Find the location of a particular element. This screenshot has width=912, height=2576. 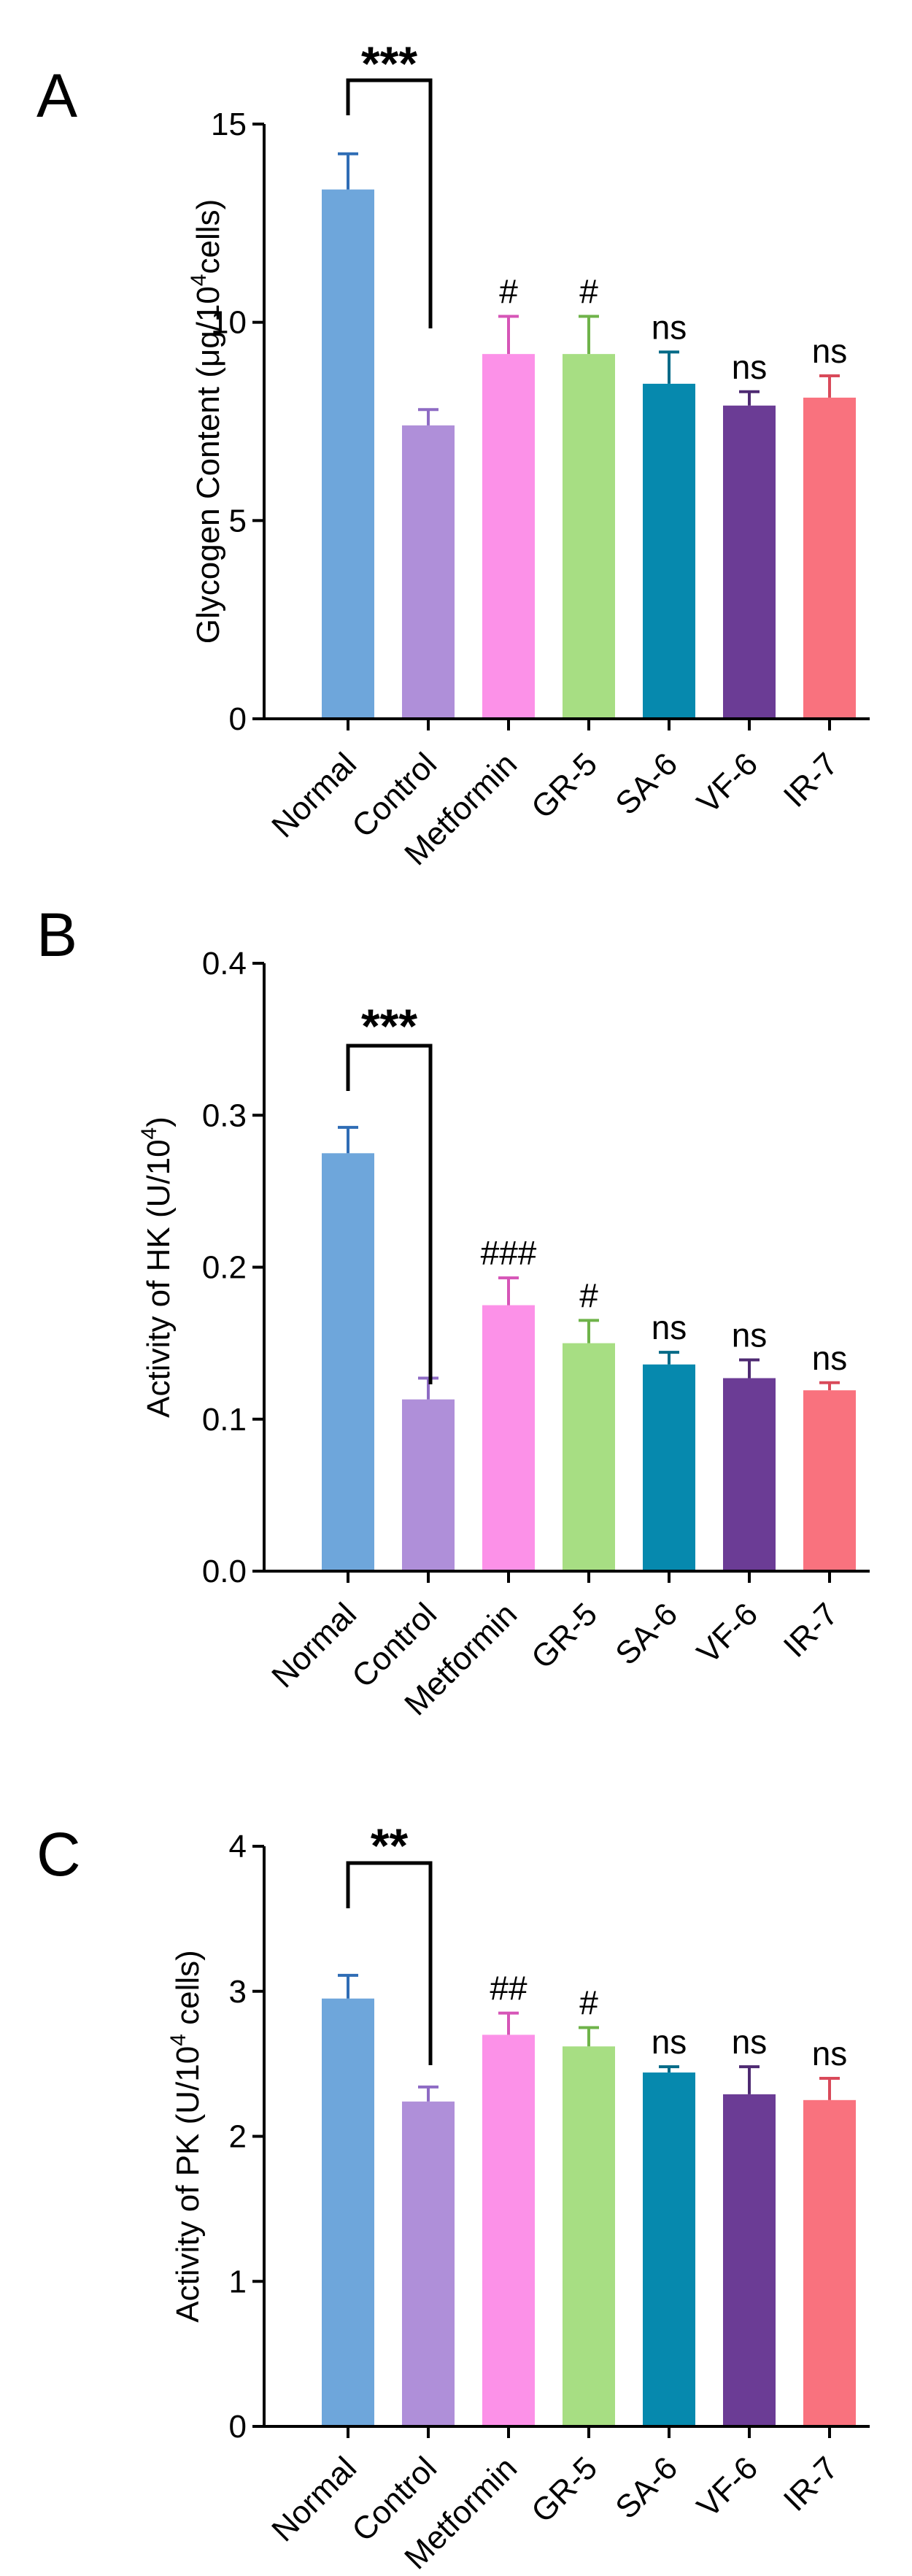

y-axis-title: Glycogen Content (μg/104cells) is located at coordinates (206, 422).